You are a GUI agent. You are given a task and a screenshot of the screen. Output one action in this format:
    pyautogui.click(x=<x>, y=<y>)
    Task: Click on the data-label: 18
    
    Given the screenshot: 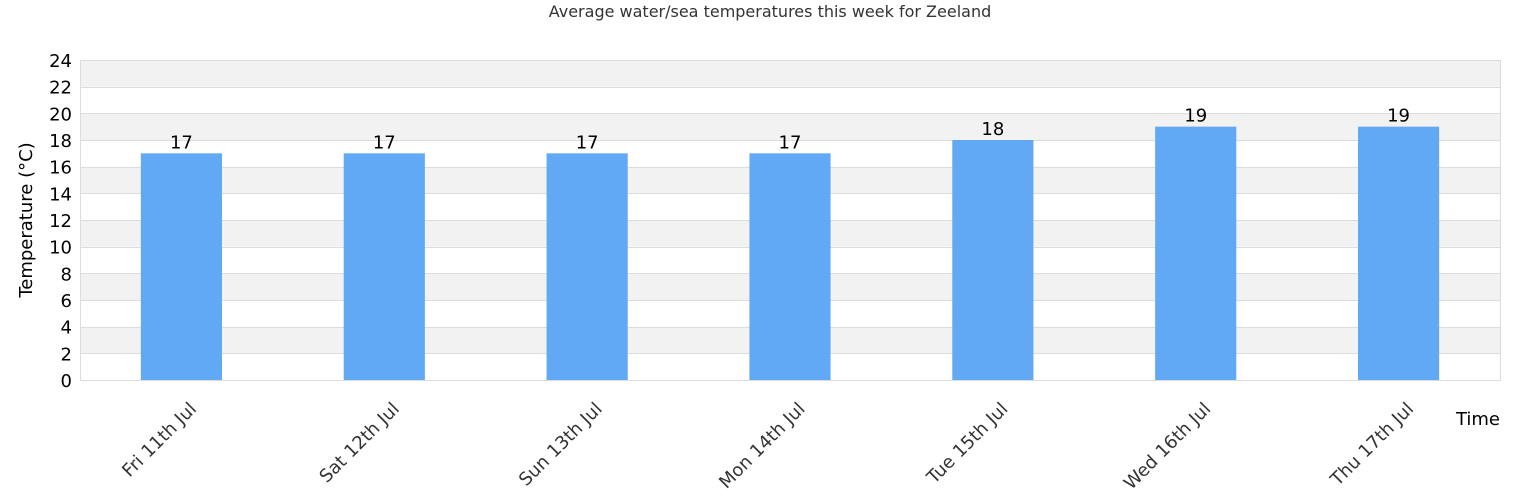 What is the action you would take?
    pyautogui.click(x=992, y=129)
    